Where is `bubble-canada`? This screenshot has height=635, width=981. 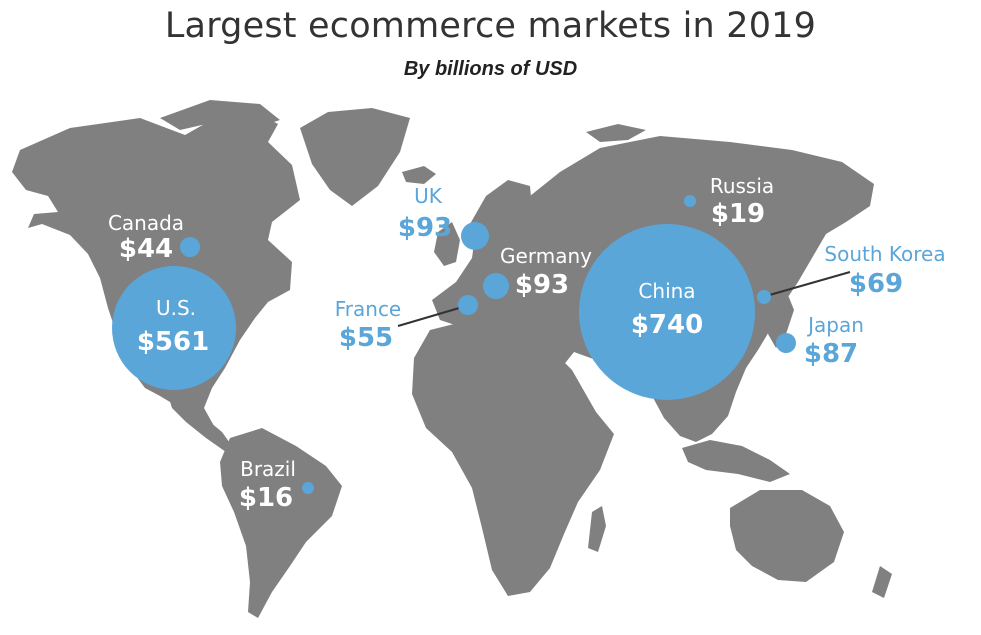
bubble-canada is located at coordinates (190, 247).